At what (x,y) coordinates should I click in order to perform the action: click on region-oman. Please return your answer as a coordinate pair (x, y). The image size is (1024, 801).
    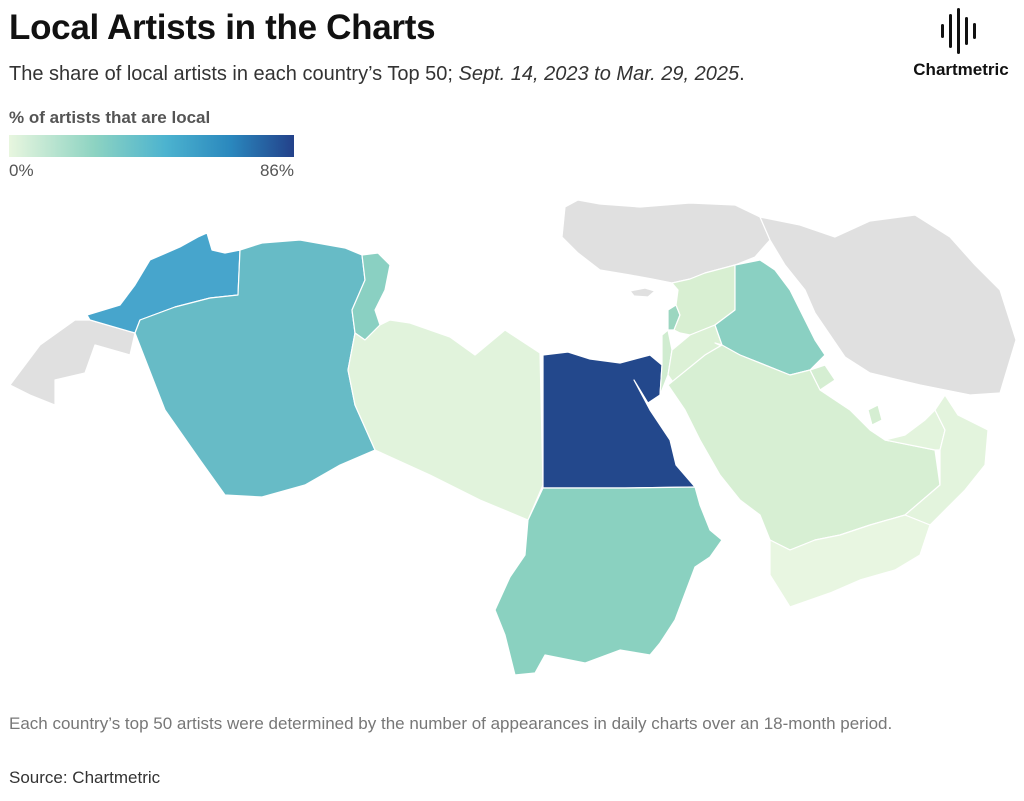
    Looking at the image, I should click on (946, 460).